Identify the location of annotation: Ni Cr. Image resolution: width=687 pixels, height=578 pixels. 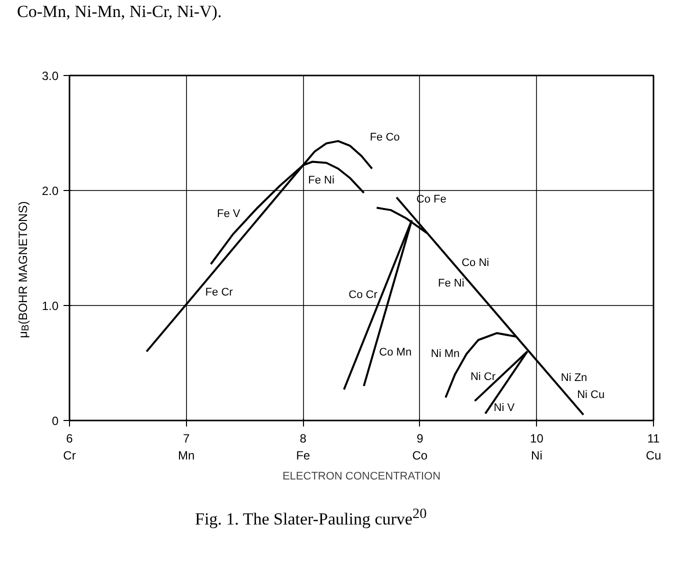
(483, 376).